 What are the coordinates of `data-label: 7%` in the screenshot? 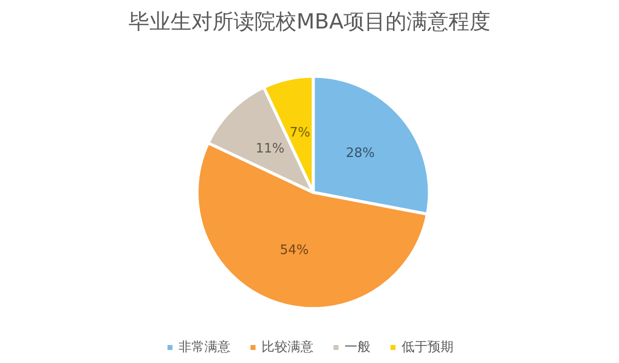 It's located at (300, 132).